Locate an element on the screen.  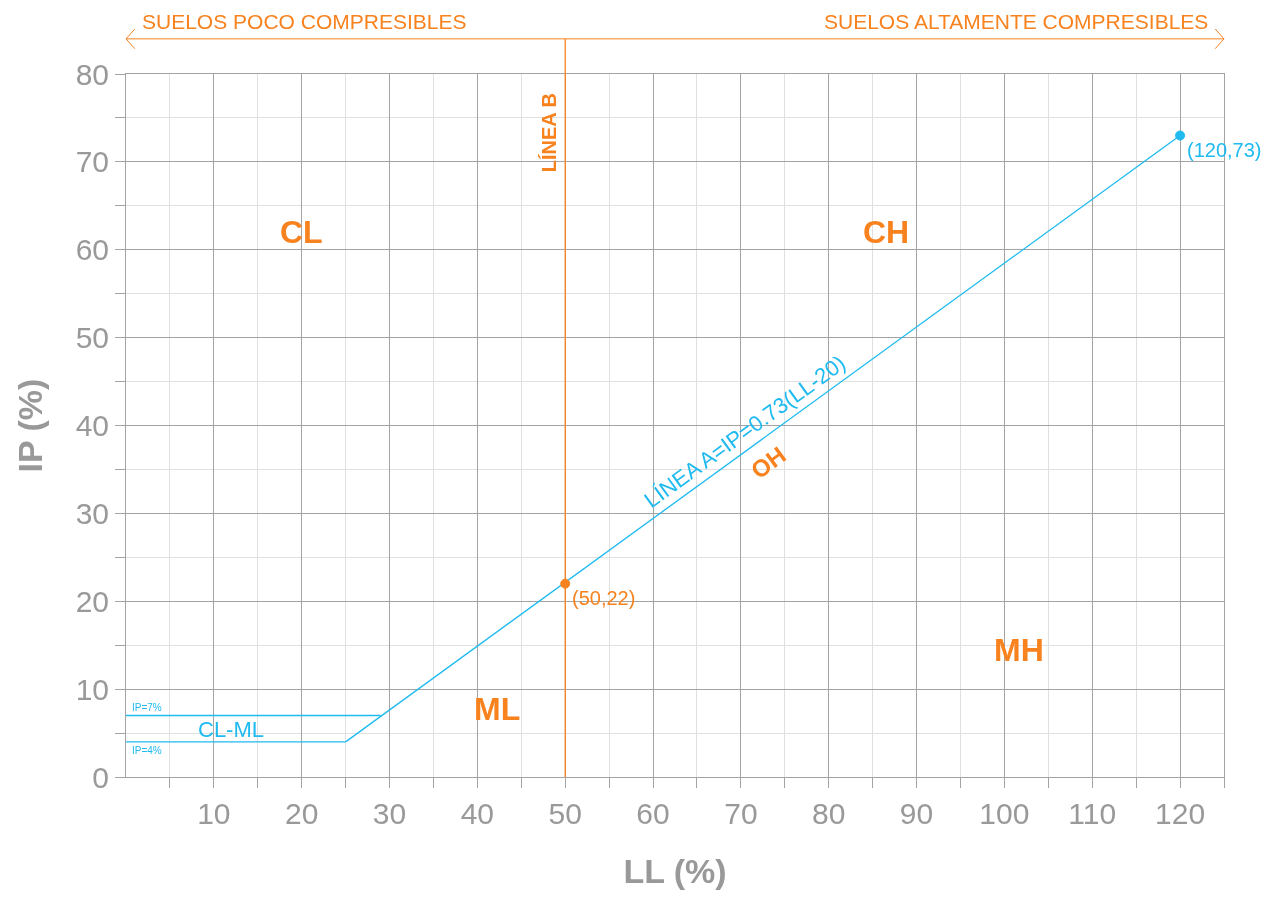
series-label: IP=7% is located at coordinates (147, 707).